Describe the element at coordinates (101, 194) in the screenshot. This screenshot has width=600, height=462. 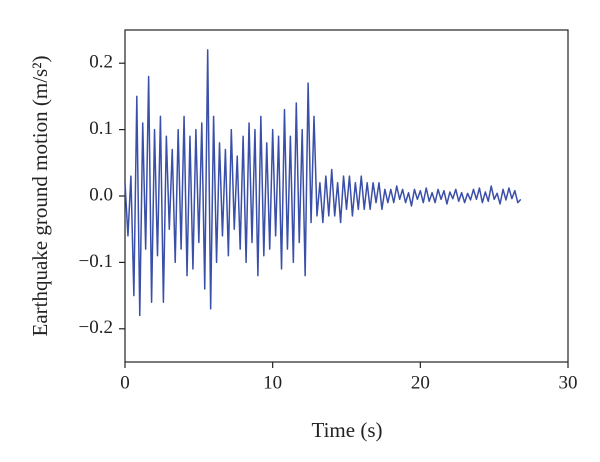
I see `y-tick-label: 0.0` at that location.